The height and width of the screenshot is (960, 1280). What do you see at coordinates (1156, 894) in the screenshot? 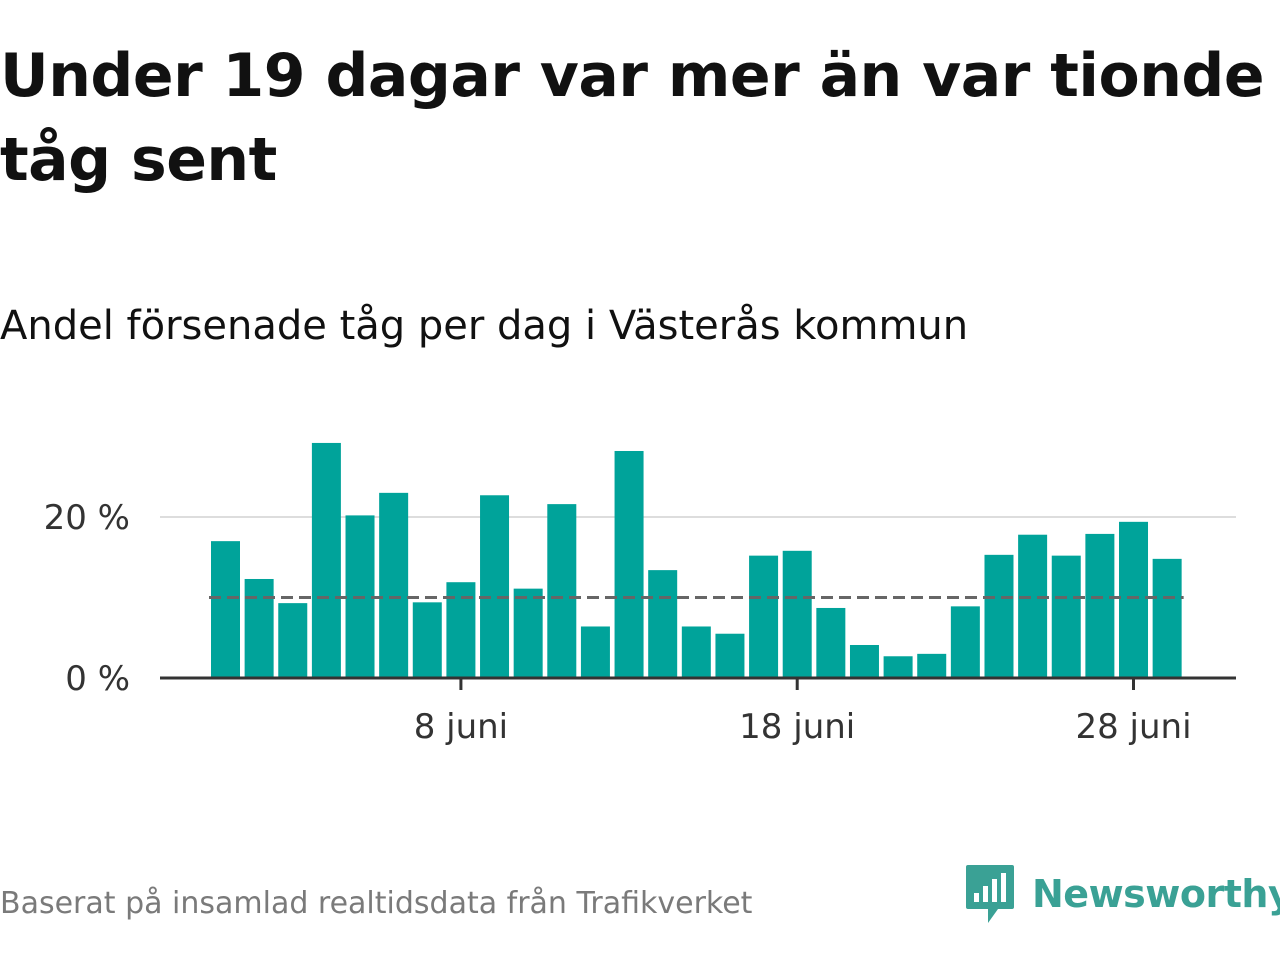
I see `brand-name: Newsworthy` at bounding box center [1156, 894].